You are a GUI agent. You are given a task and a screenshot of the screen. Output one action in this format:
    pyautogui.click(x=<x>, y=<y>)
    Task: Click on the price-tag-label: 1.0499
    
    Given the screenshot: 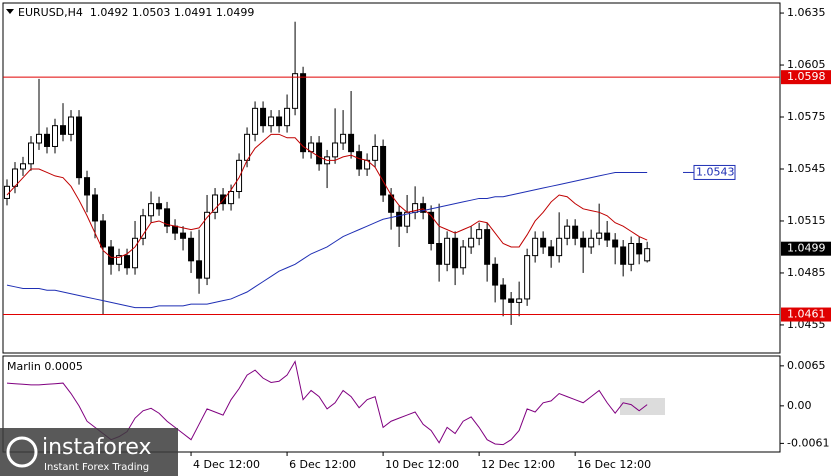 What is the action you would take?
    pyautogui.click(x=806, y=248)
    